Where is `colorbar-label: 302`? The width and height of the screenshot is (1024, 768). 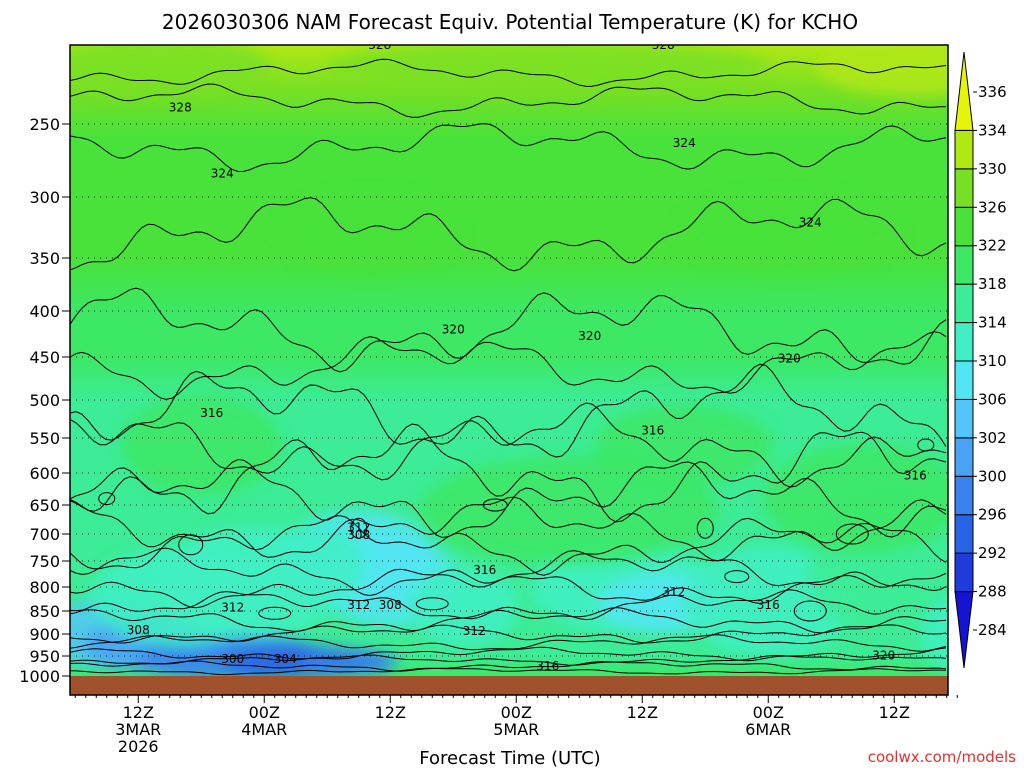
colorbar-label: 302 is located at coordinates (992, 438).